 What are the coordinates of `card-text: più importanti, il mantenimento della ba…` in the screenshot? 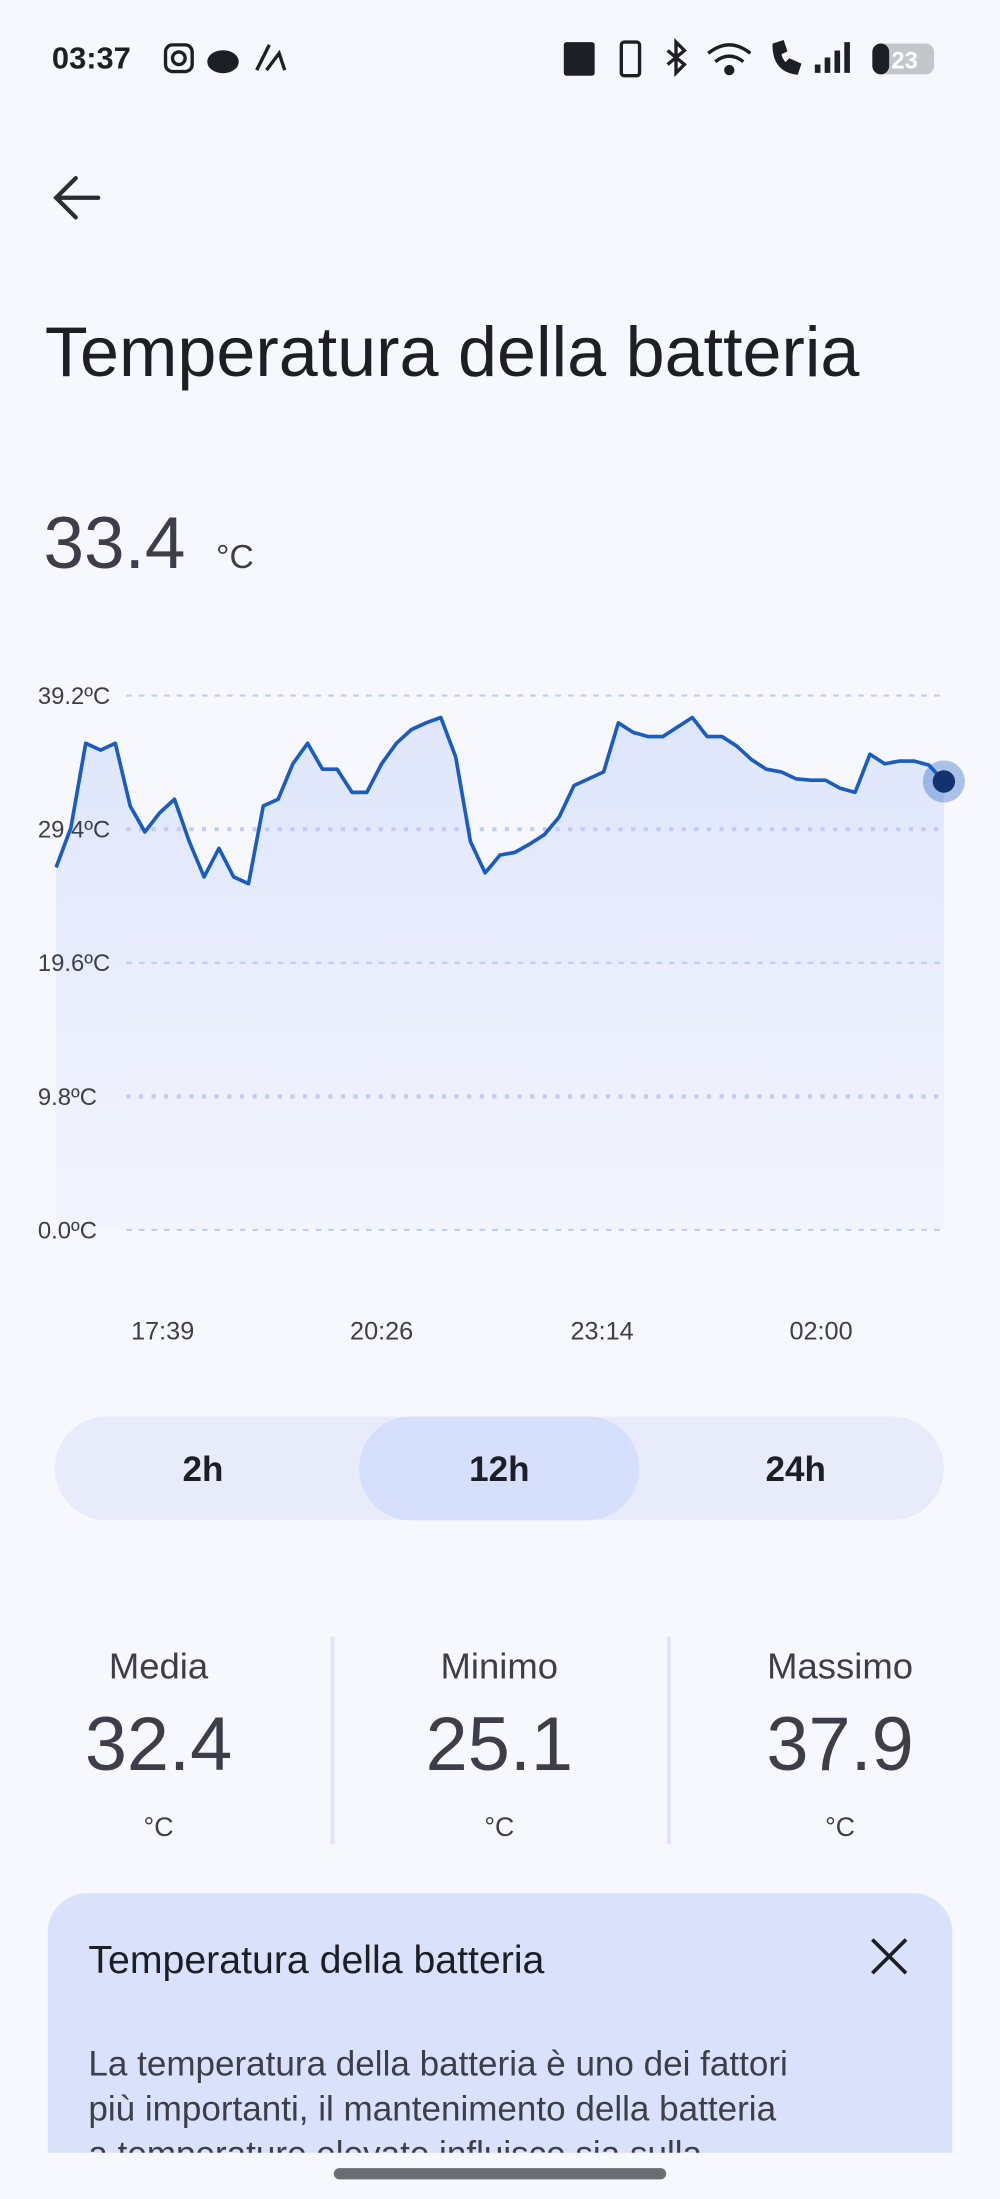 It's located at (432, 2108).